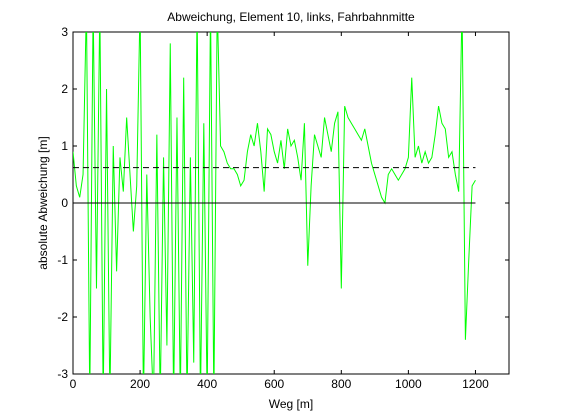 This screenshot has width=561, height=420. Describe the element at coordinates (64, 203) in the screenshot. I see `y-tick-label: 0` at that location.